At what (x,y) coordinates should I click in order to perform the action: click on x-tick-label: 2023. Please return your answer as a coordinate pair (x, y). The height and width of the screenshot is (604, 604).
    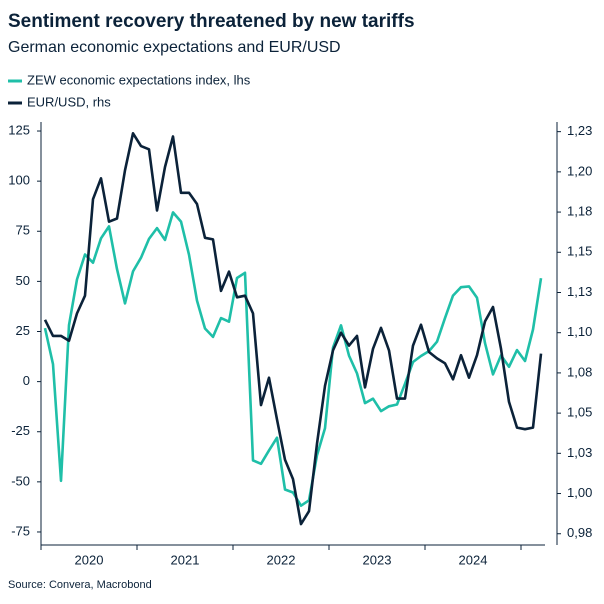
    Looking at the image, I should click on (377, 559).